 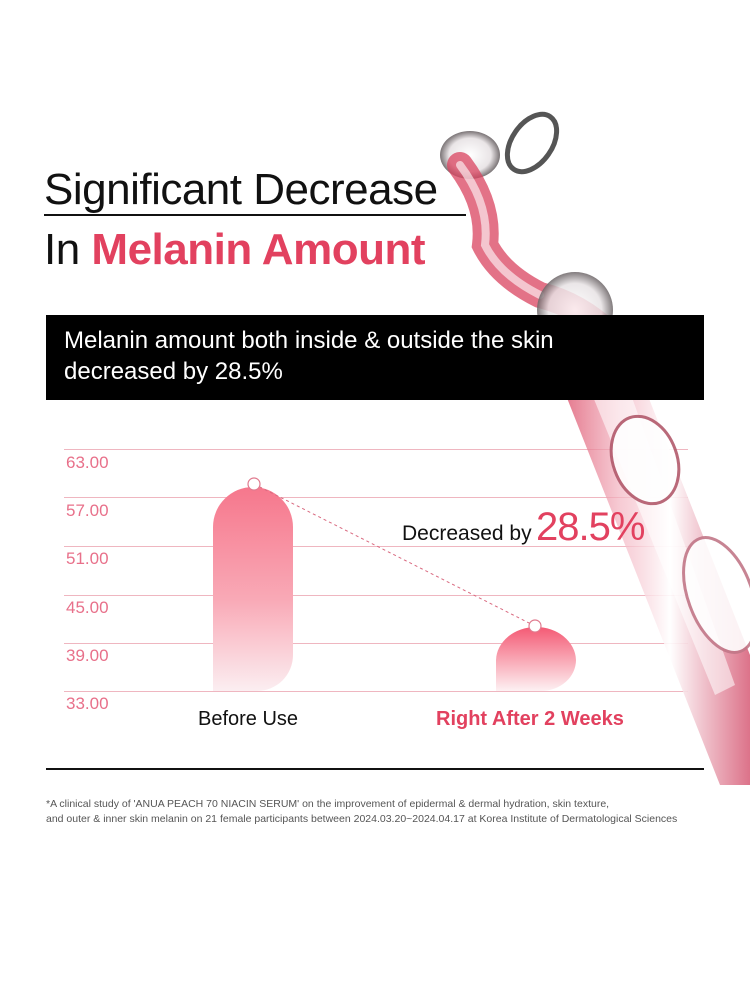 What do you see at coordinates (248, 719) in the screenshot?
I see `x-label-before-use: Before Use` at bounding box center [248, 719].